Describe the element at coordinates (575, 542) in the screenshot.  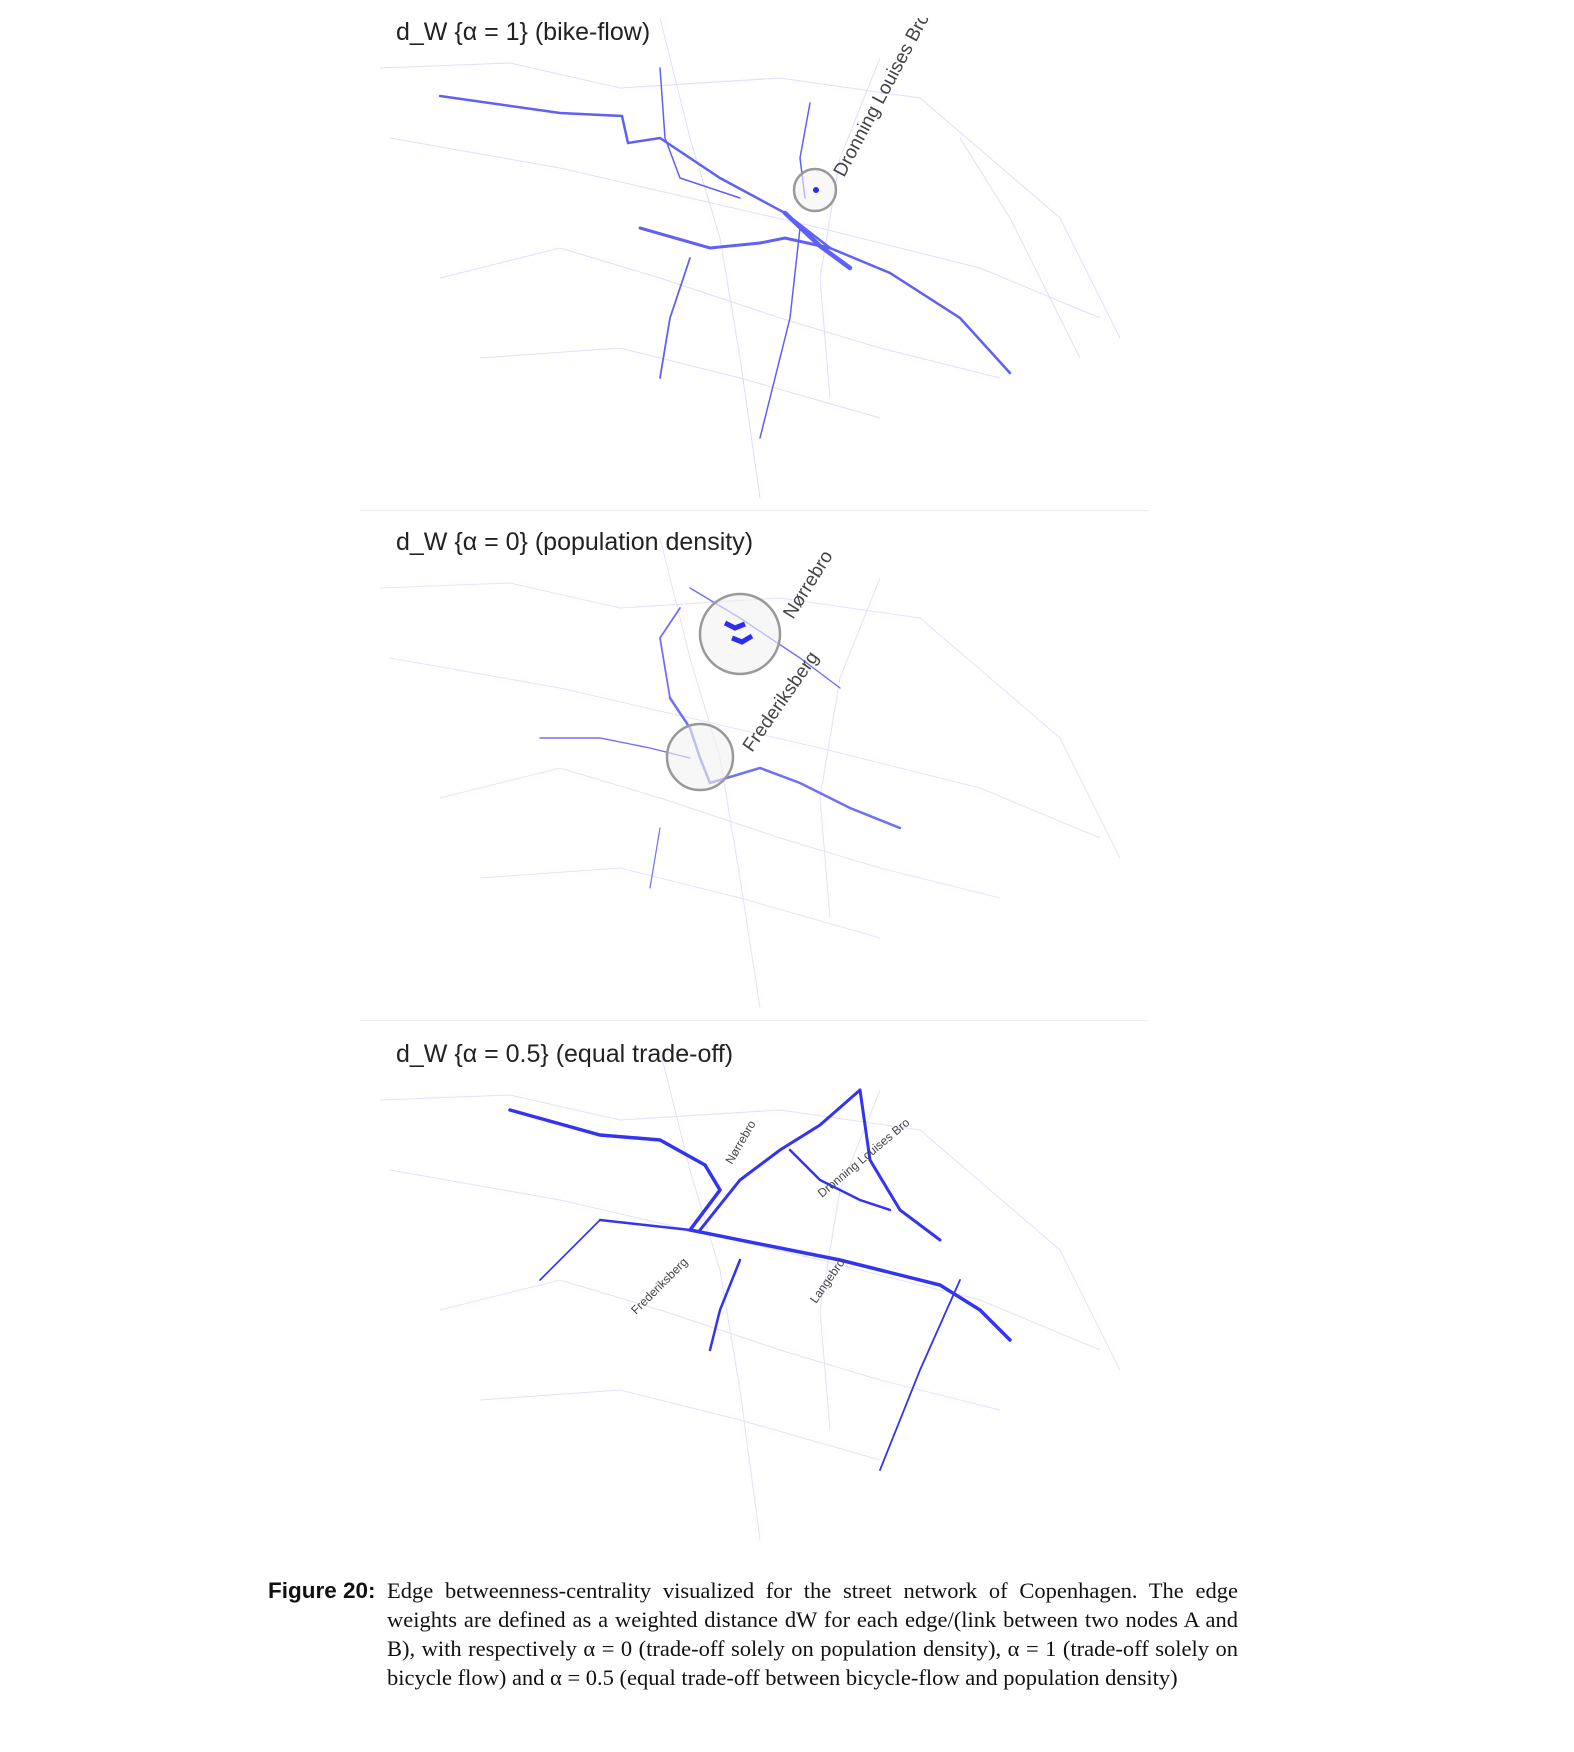
I see `panel-title: d_W {α = 0} (population density)` at that location.